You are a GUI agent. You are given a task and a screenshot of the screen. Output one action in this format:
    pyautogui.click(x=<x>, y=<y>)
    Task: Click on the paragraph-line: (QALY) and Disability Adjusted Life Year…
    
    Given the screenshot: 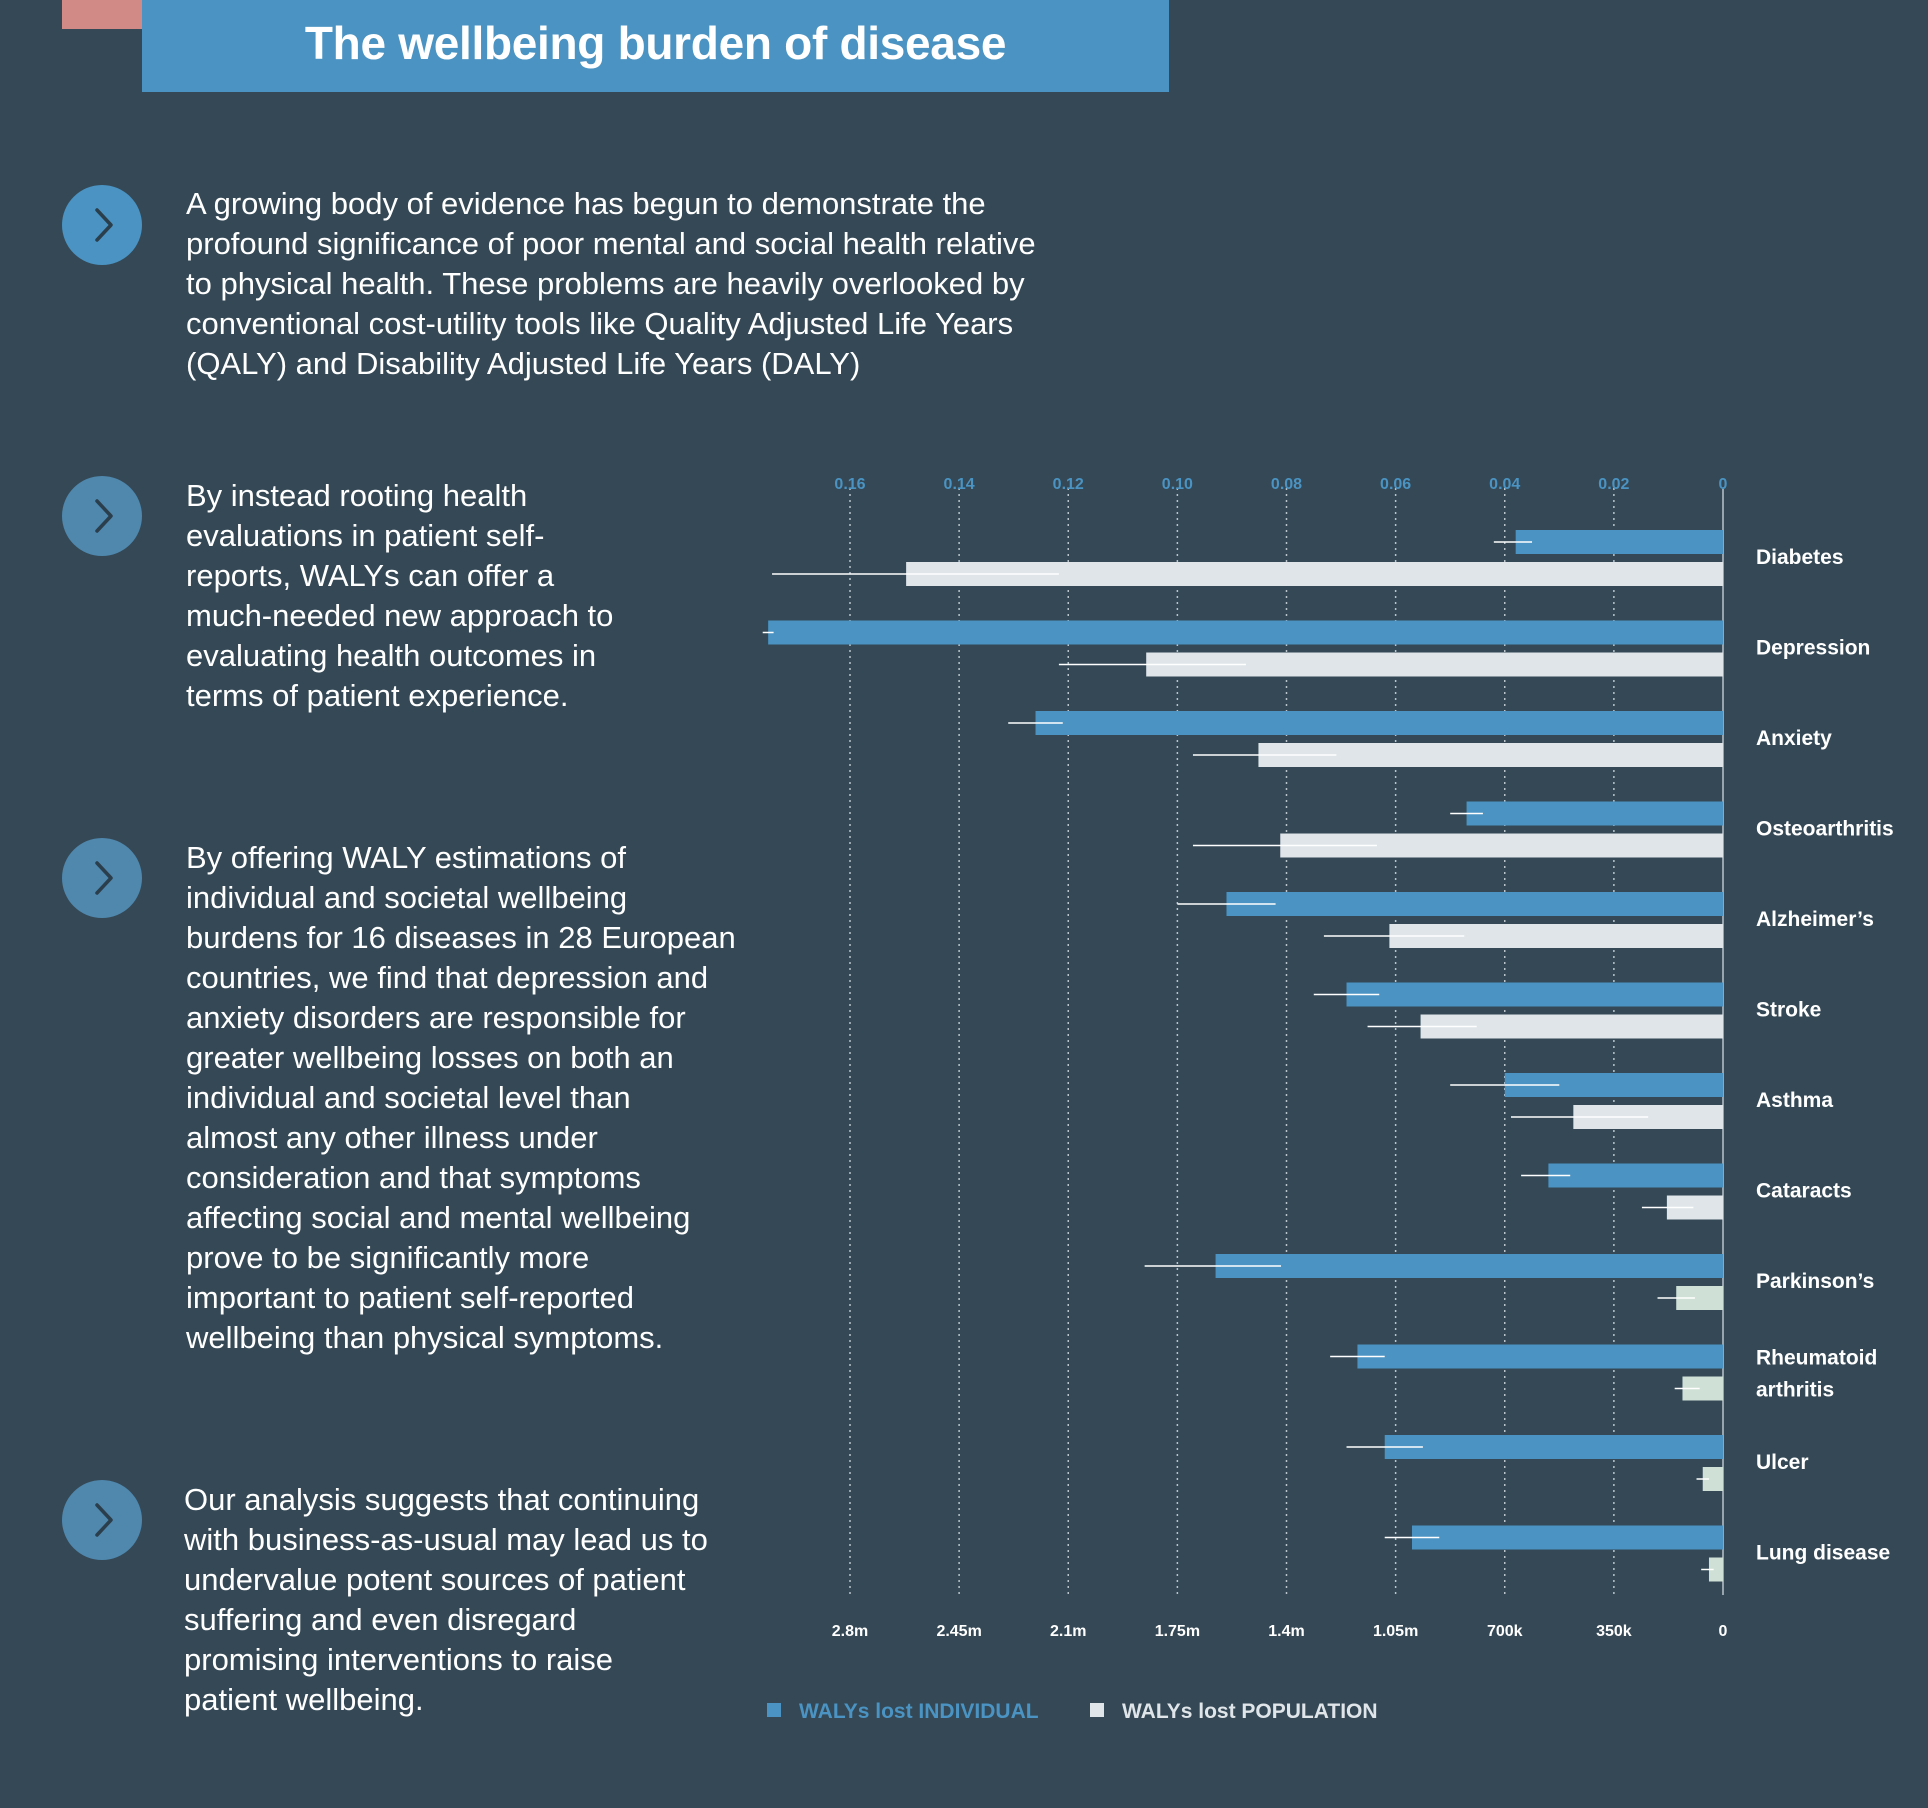 What is the action you would take?
    pyautogui.click(x=523, y=363)
    